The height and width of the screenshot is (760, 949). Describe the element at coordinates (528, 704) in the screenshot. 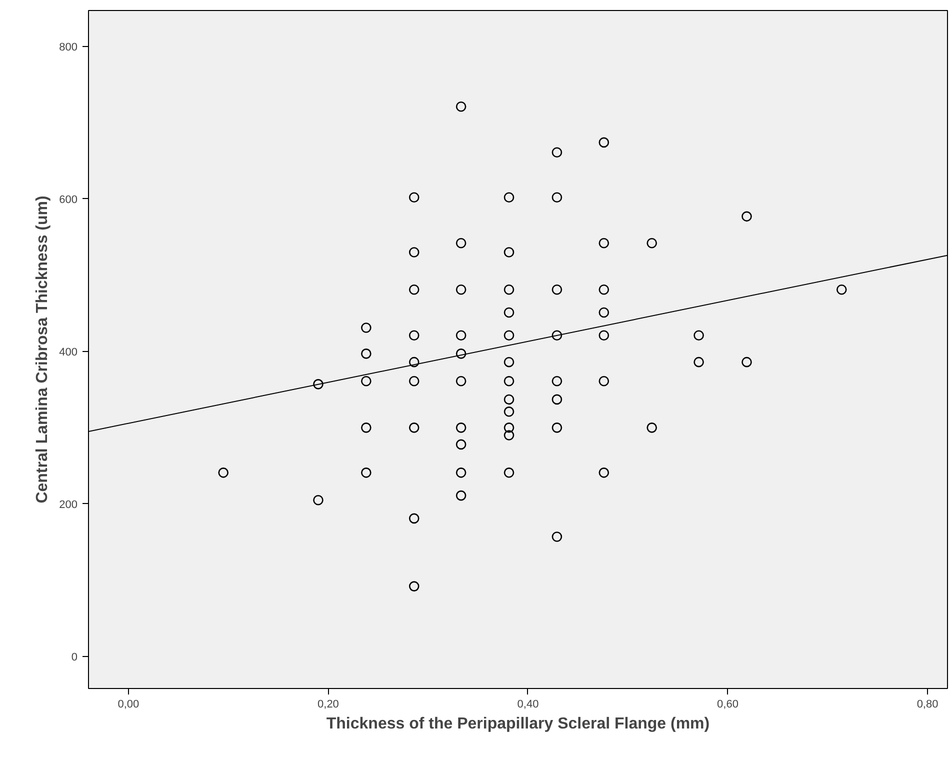

I see `x-tick-label: 0,40` at that location.